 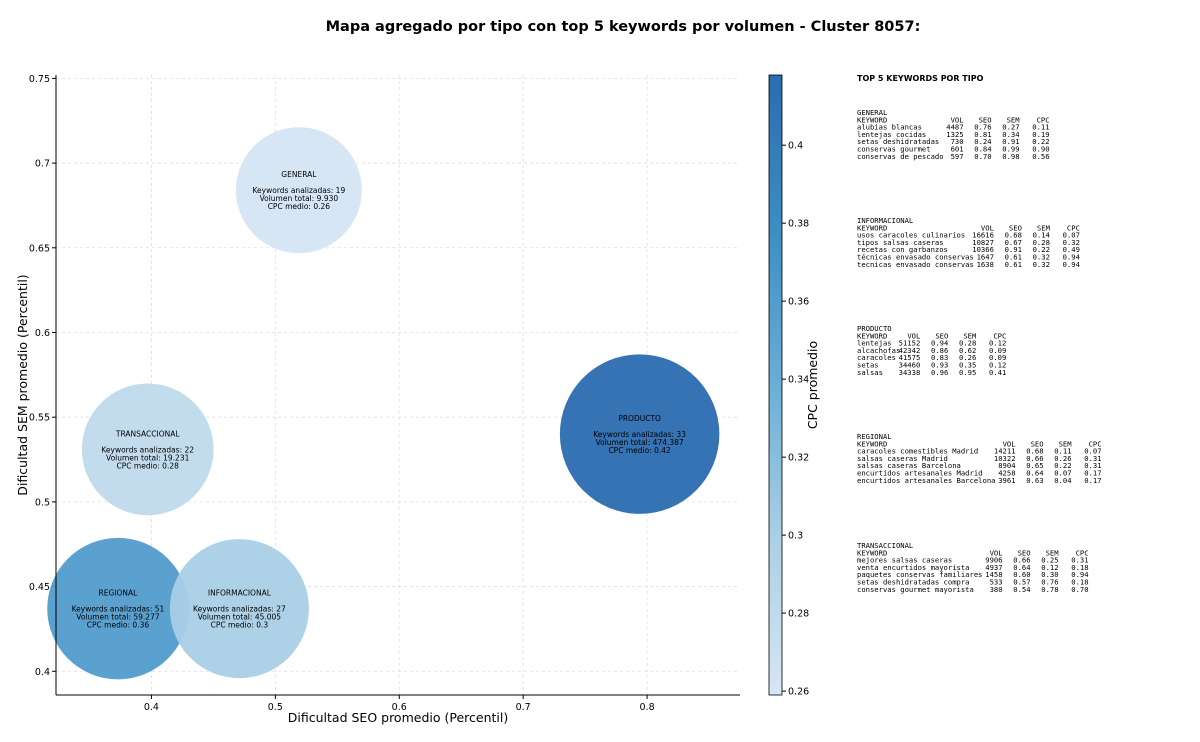 What do you see at coordinates (795, 146) in the screenshot?
I see `colorbar-tick-label: 0.4` at bounding box center [795, 146].